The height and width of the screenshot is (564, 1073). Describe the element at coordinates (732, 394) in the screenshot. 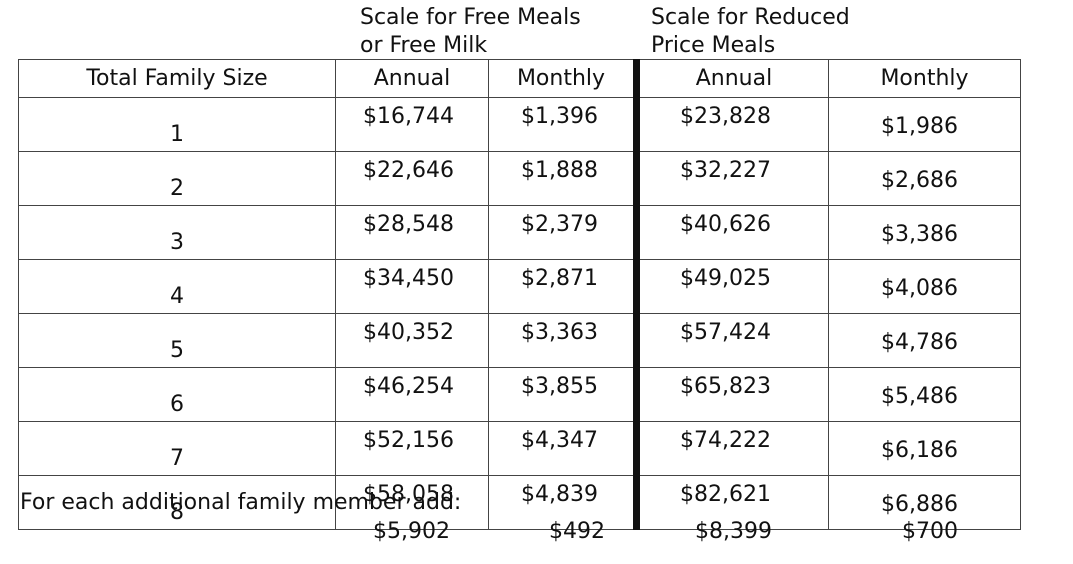

I see `reduced-annual-cell: $65,823` at that location.